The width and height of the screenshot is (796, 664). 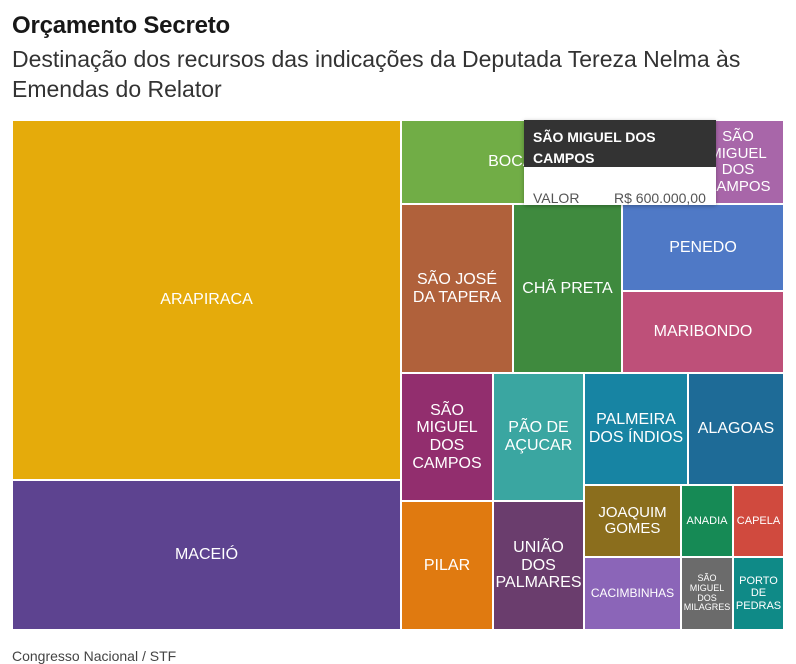 I want to click on tile-porto-de-pedras: PORTO DE PEDRAS, so click(x=758, y=593).